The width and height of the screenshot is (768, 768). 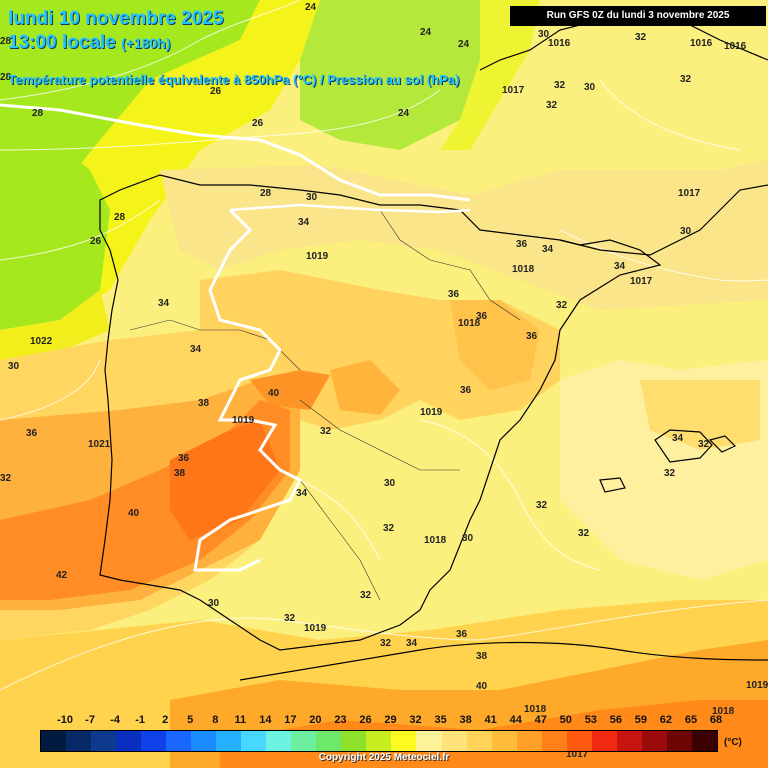 I want to click on colorbar-tick-label: -7, so click(x=90, y=720).